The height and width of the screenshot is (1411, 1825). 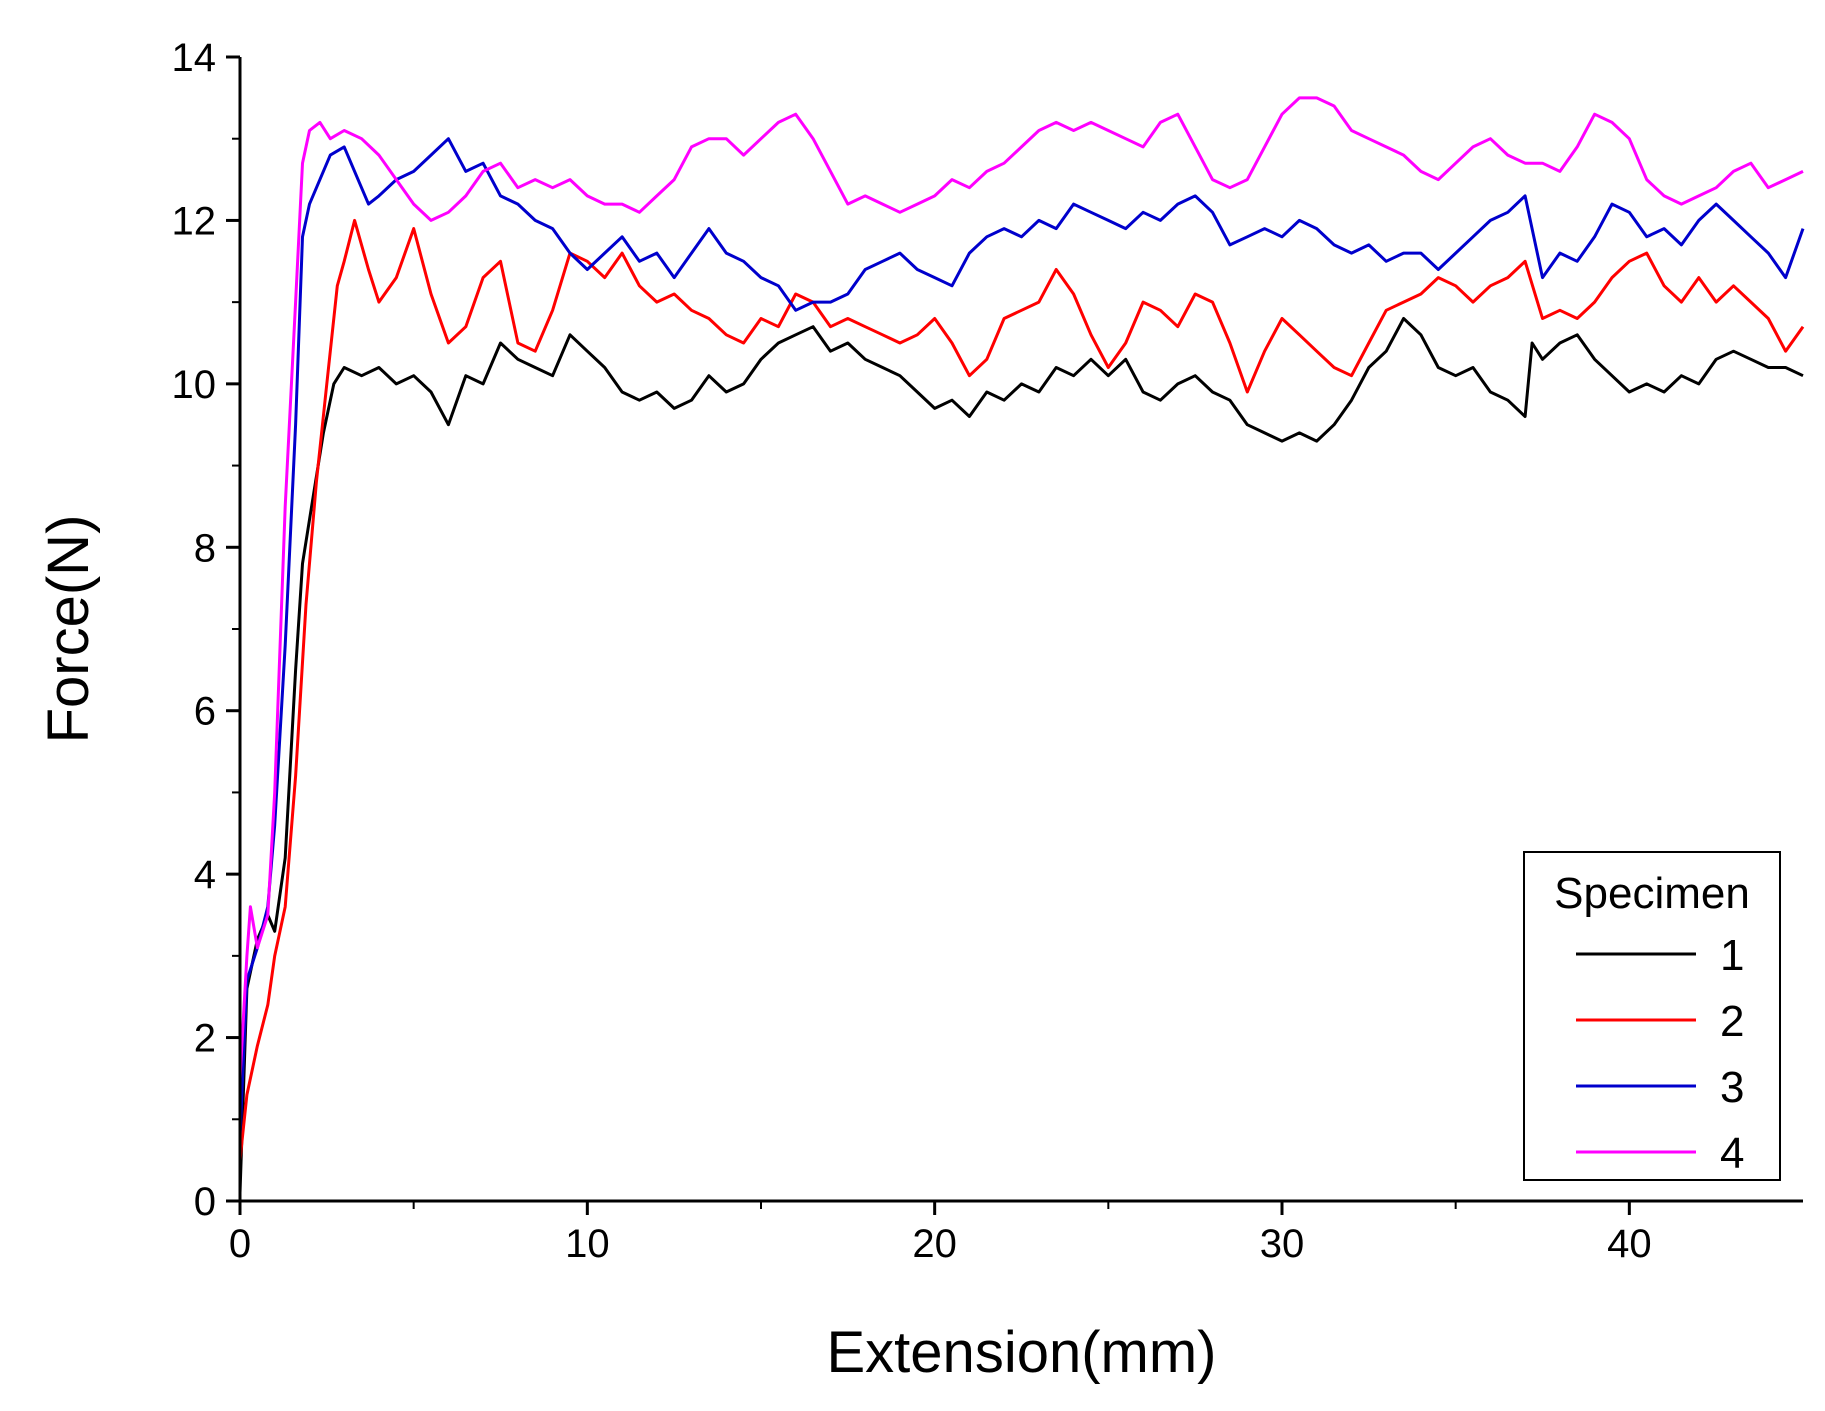 I want to click on x-tick-label-20: 20, so click(x=934, y=1244).